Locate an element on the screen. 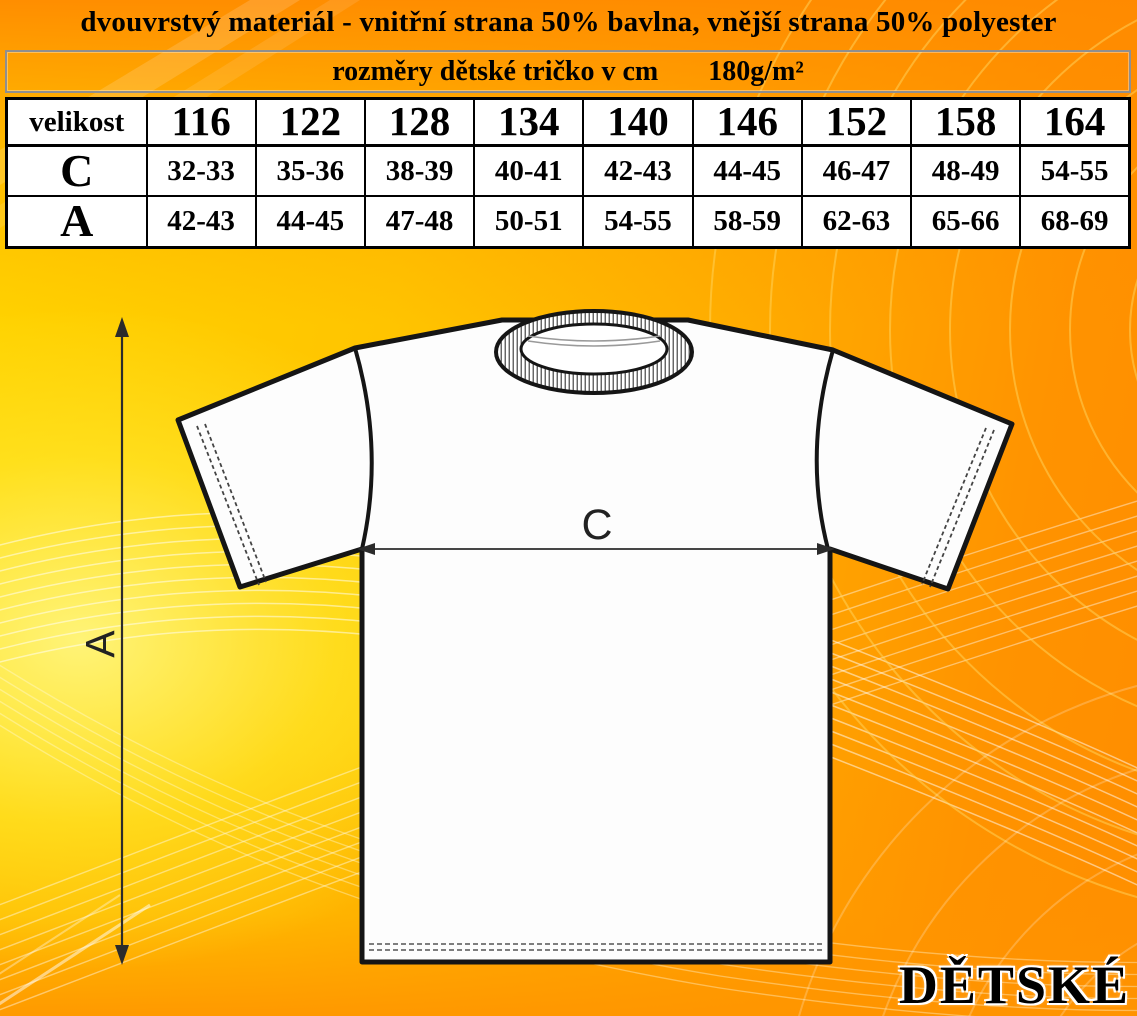  size-cell: 152 is located at coordinates (856, 122).